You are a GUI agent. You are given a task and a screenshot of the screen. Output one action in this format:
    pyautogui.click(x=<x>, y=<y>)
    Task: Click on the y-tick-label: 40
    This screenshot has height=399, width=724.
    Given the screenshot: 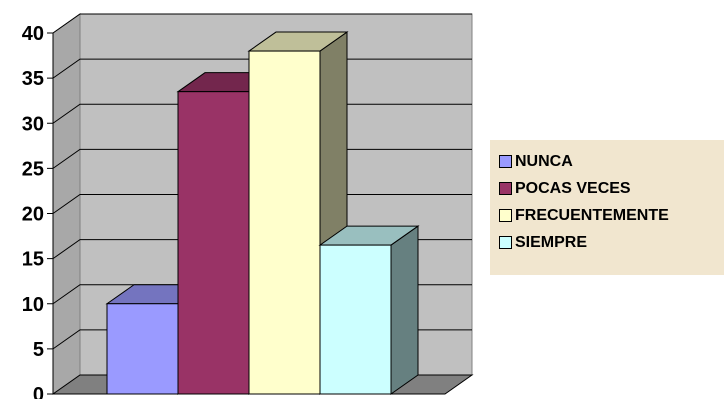 What is the action you would take?
    pyautogui.click(x=33, y=34)
    